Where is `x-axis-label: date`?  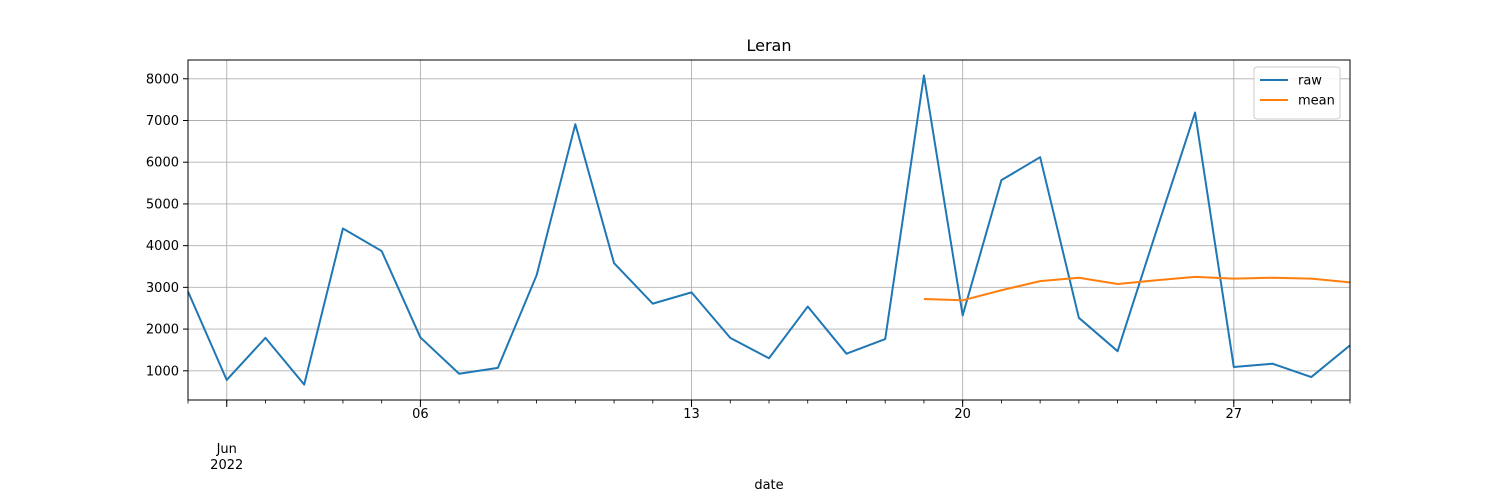 x-axis-label: date is located at coordinates (768, 485).